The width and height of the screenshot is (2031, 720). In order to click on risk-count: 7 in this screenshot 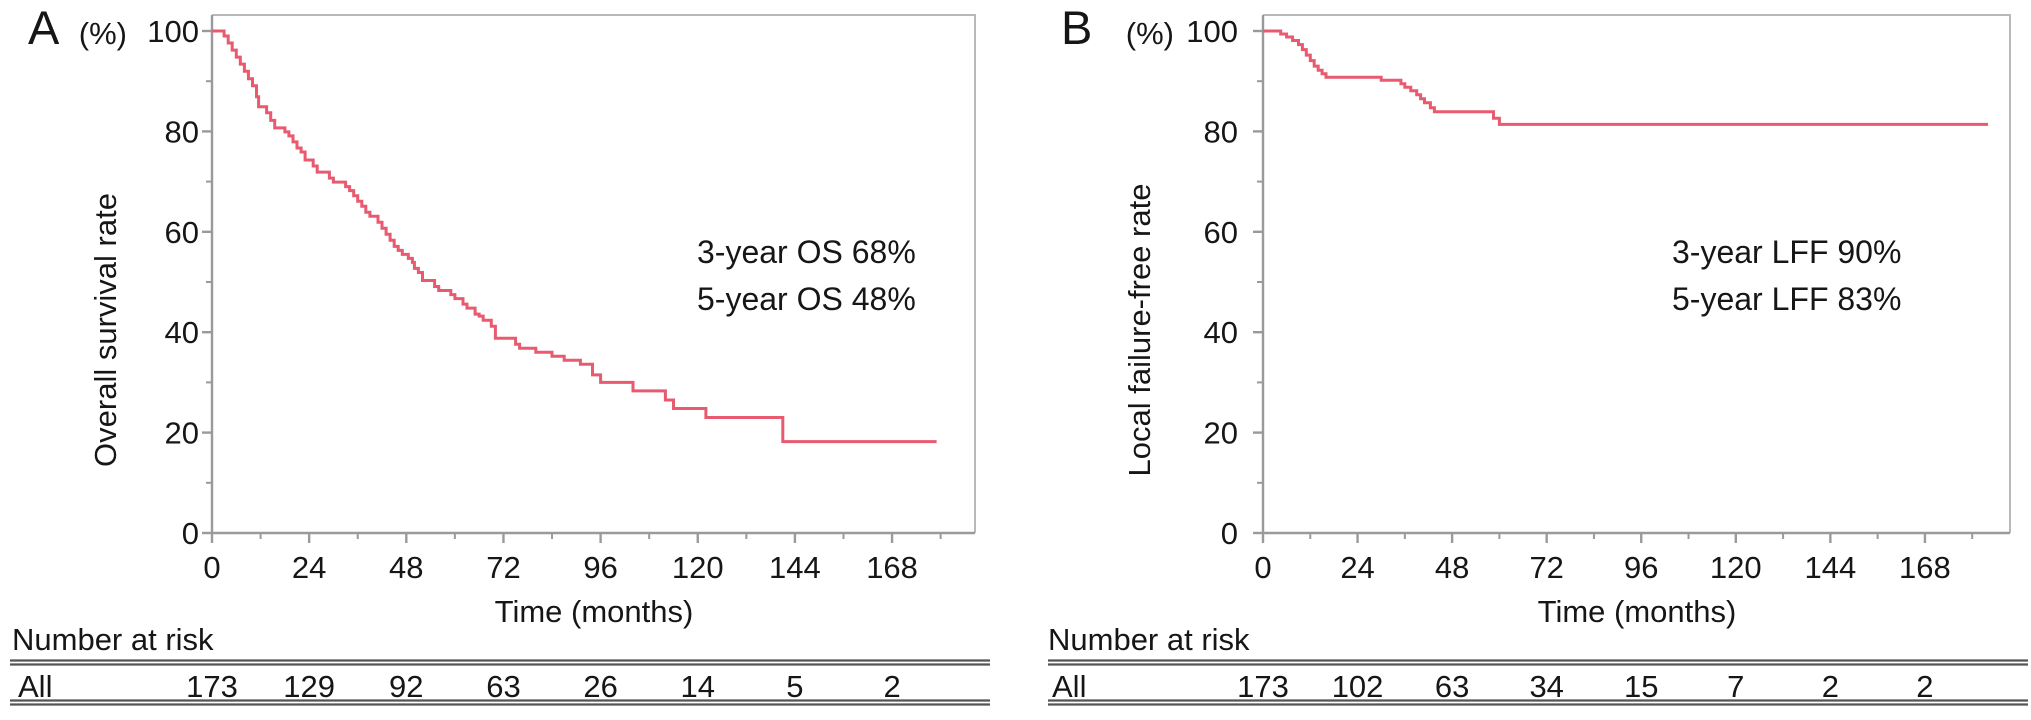, I will do `click(1735, 686)`.